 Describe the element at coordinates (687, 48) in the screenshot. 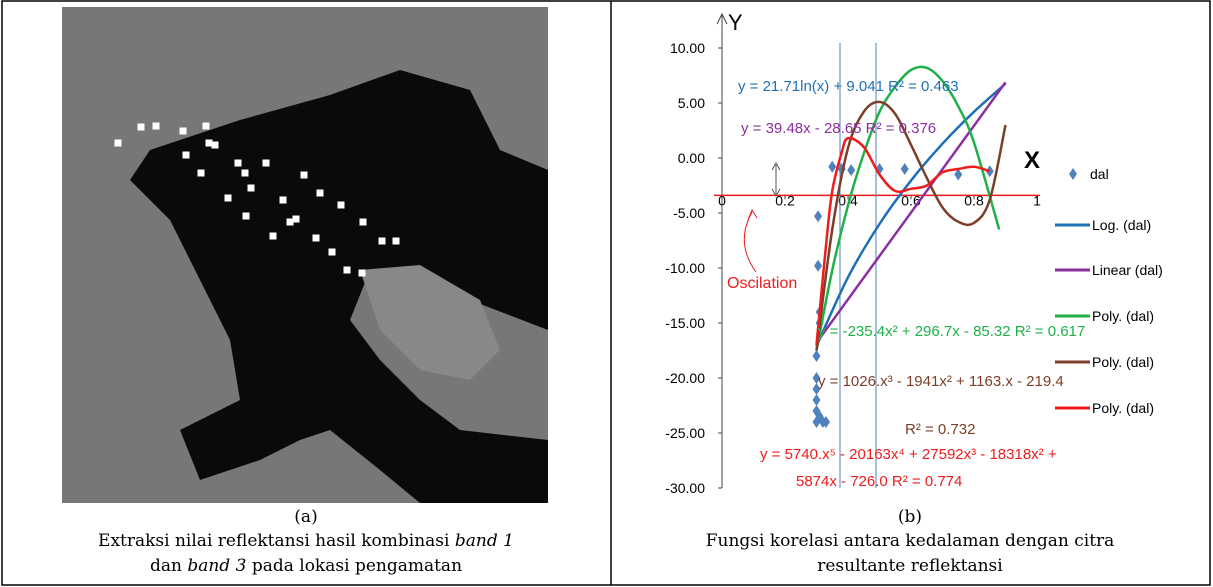

I see `y-tick-label: 10.00` at that location.